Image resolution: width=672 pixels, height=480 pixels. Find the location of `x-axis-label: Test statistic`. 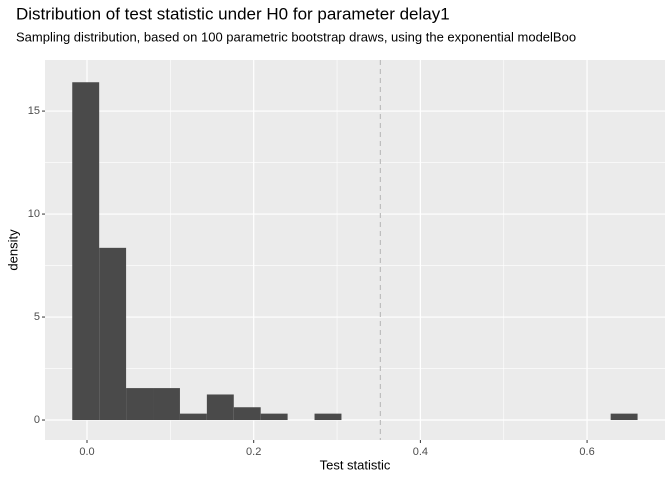

x-axis-label: Test statistic is located at coordinates (355, 464).